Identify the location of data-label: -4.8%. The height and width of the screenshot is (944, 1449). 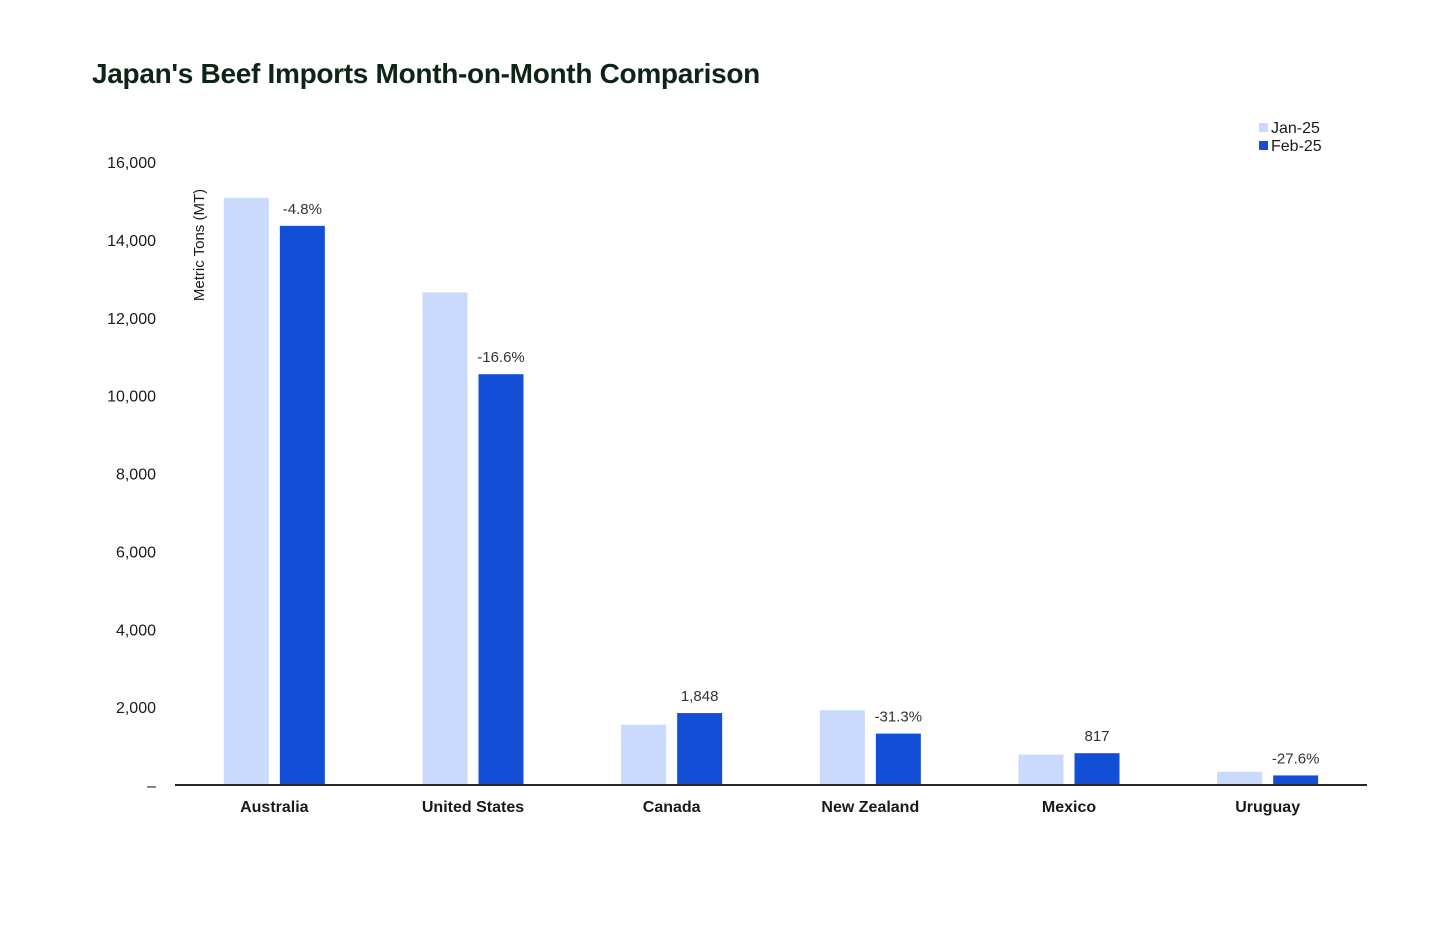
(302, 209).